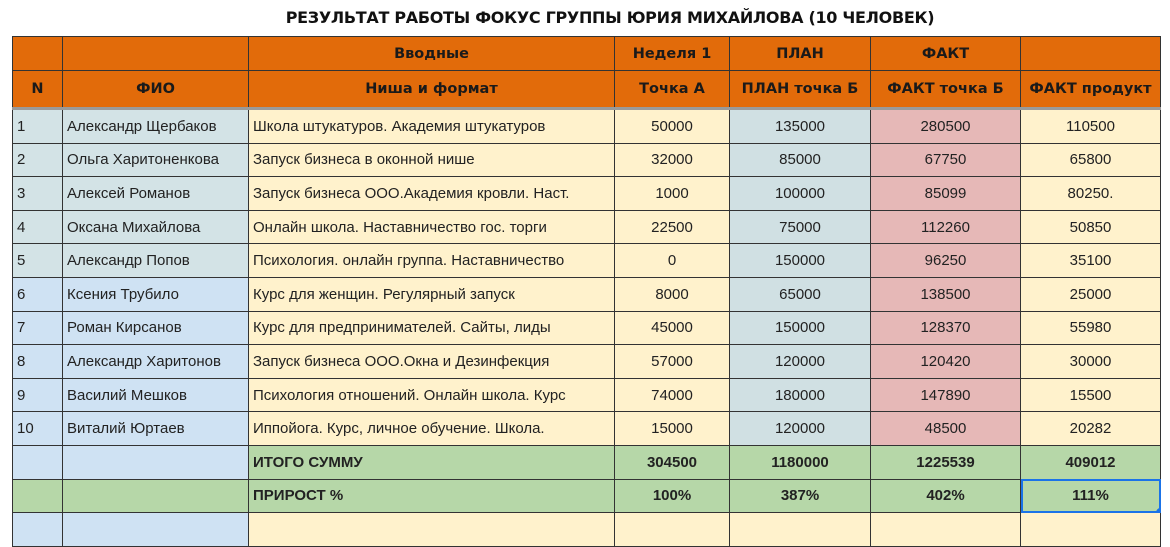  I want to click on header-cell: Точка А, so click(672, 90).